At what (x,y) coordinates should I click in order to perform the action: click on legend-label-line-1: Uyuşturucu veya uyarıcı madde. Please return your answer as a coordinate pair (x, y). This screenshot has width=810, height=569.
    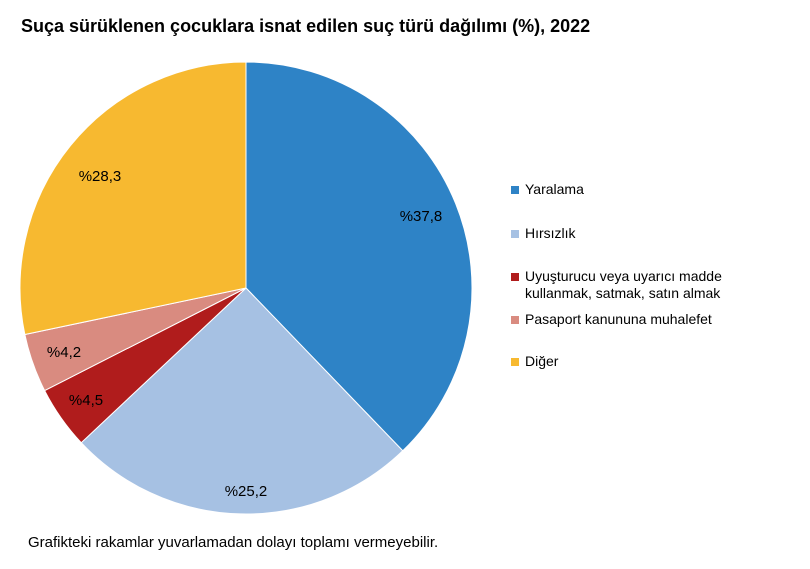
    Looking at the image, I should click on (623, 276).